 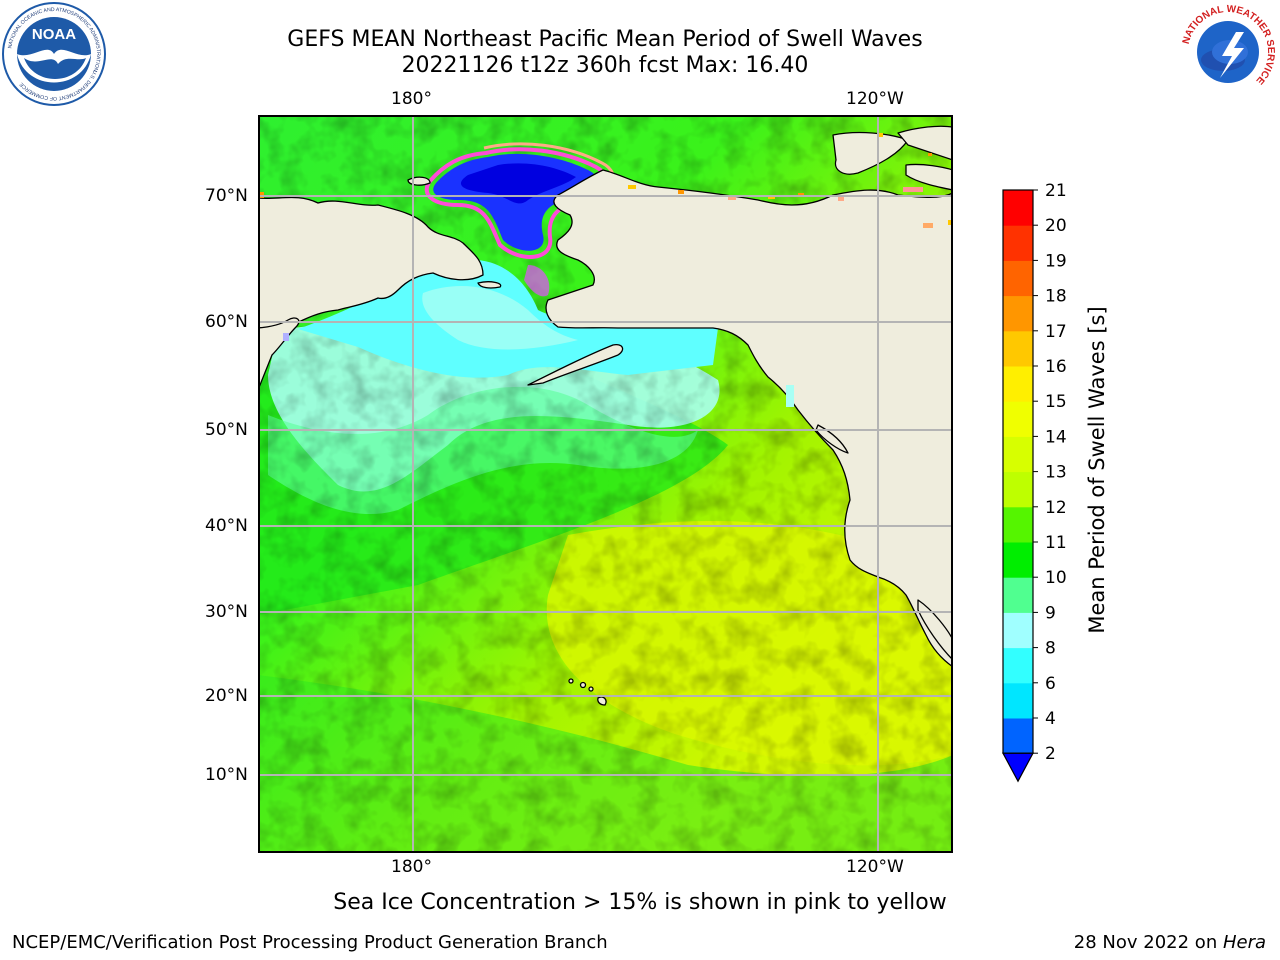 What do you see at coordinates (371, 263) in the screenshot?
I see `siberia-land` at bounding box center [371, 263].